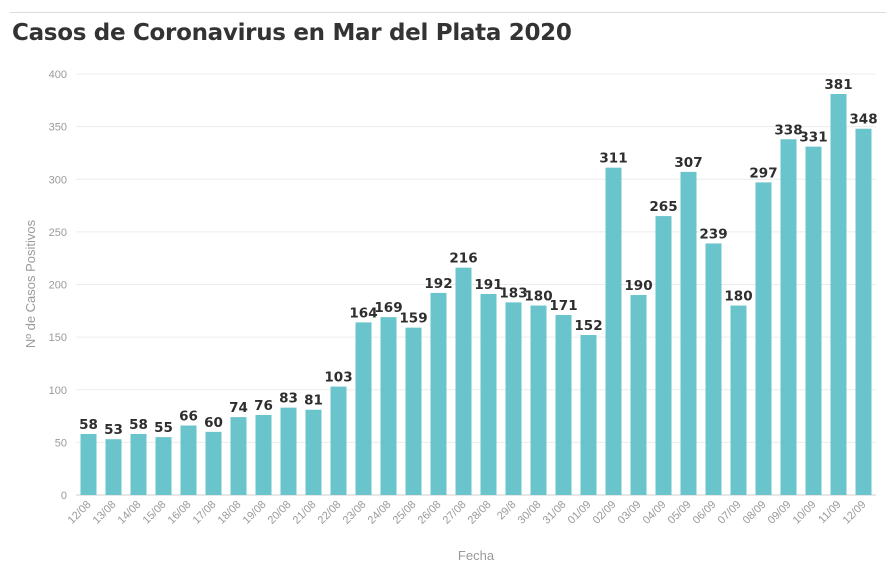 This screenshot has width=896, height=575. Describe the element at coordinates (58, 391) in the screenshot. I see `y-tick-label: 100` at that location.